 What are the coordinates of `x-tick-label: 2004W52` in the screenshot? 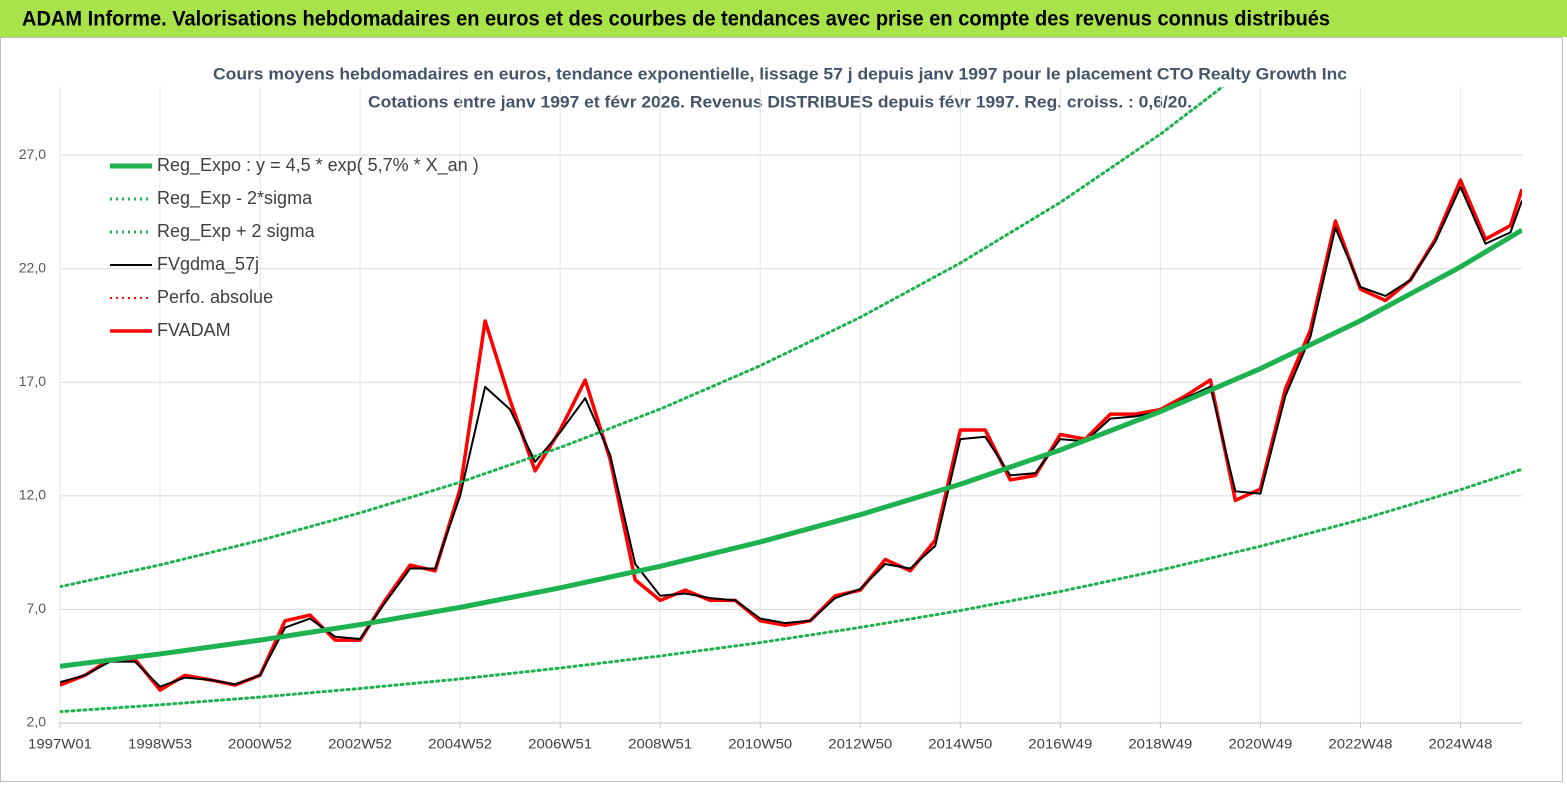 It's located at (460, 744).